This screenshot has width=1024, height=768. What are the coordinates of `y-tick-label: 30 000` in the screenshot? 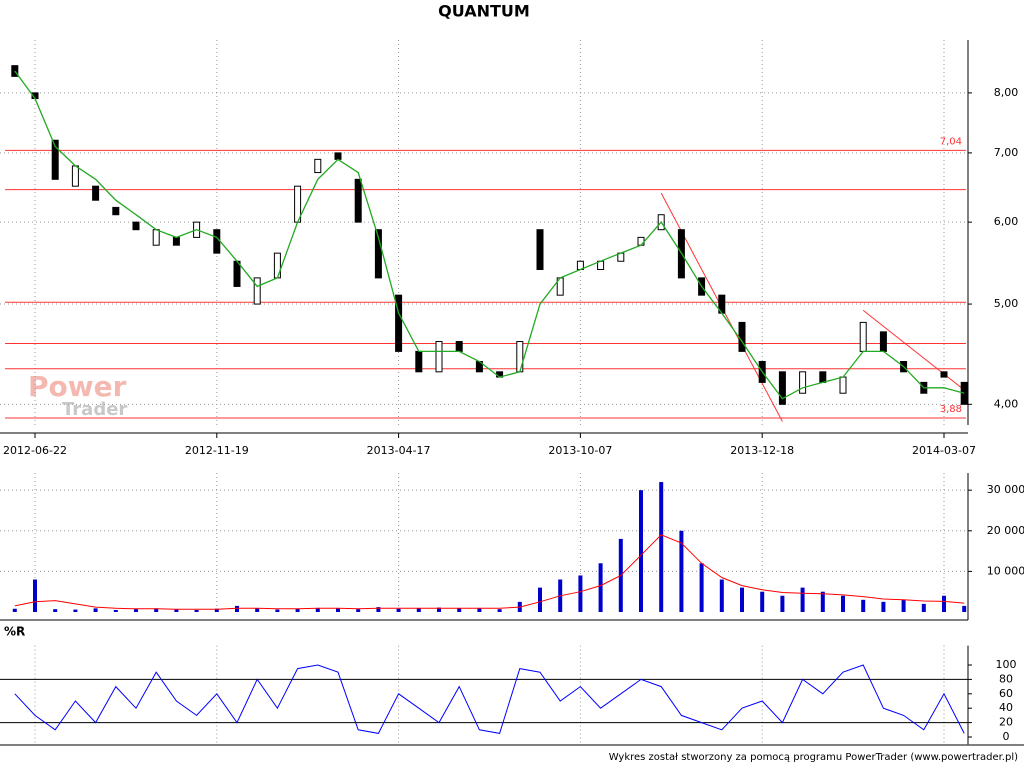 It's located at (1005, 489).